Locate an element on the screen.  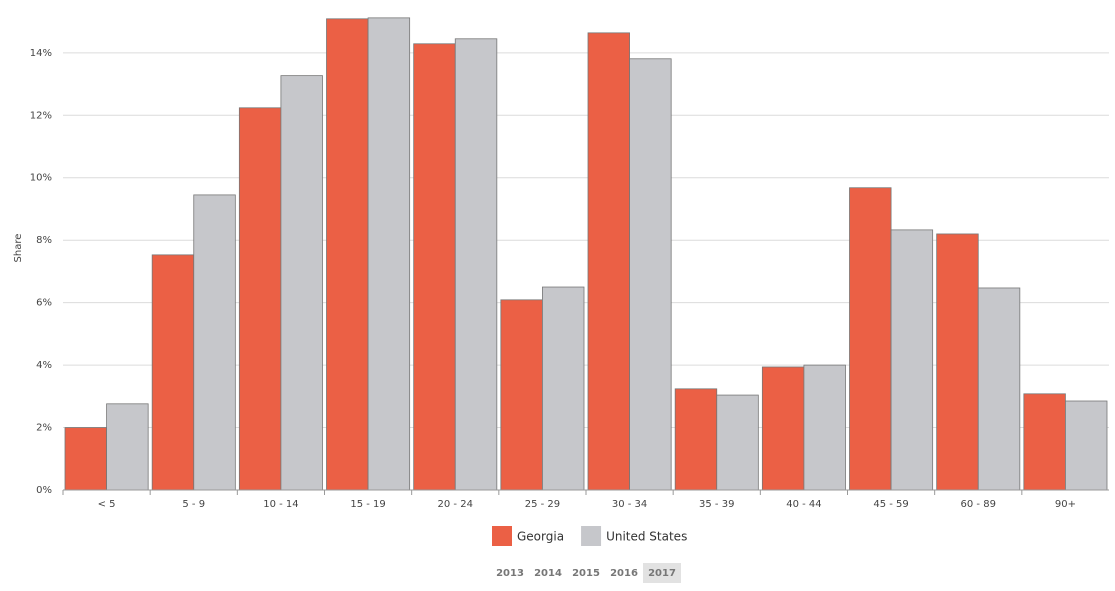
y-tick-label: 8% is located at coordinates (44, 240).